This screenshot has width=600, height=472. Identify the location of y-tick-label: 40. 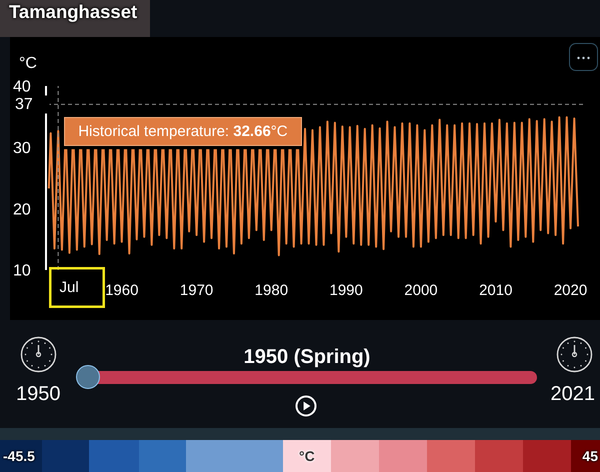
(22, 87).